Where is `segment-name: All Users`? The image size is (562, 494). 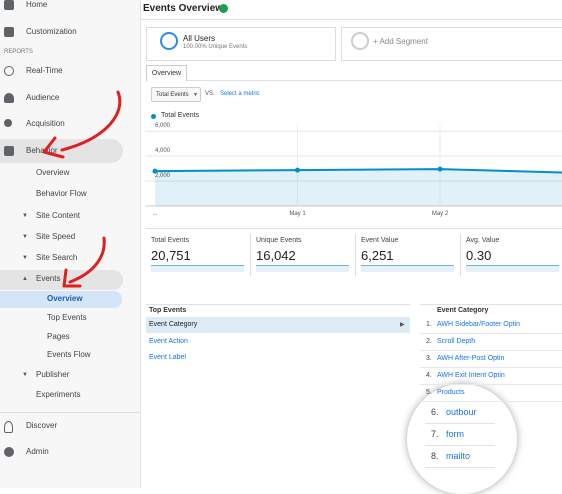
segment-name: All Users is located at coordinates (199, 38).